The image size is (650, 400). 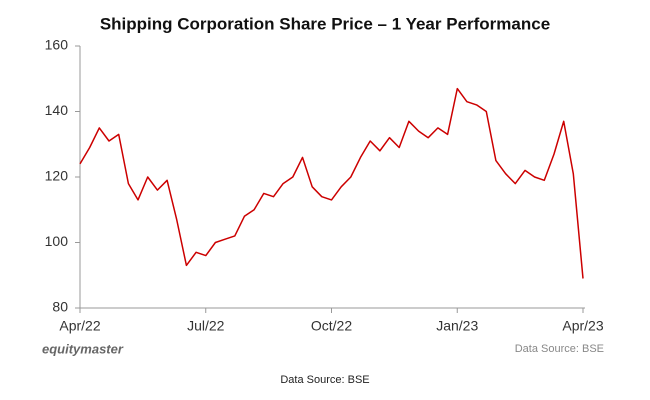 What do you see at coordinates (57, 241) in the screenshot?
I see `y-tick-label: 100` at bounding box center [57, 241].